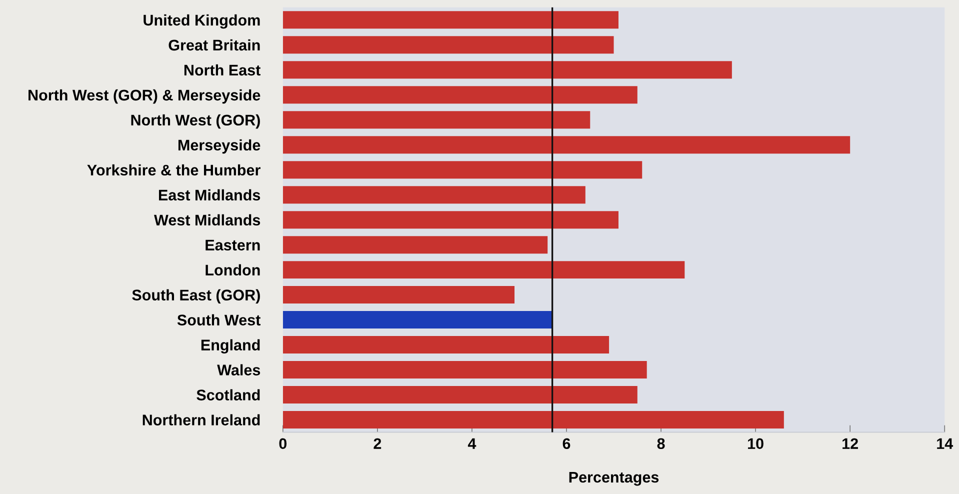 This screenshot has height=494, width=959. I want to click on y-tick-label: North West (GOR), so click(195, 121).